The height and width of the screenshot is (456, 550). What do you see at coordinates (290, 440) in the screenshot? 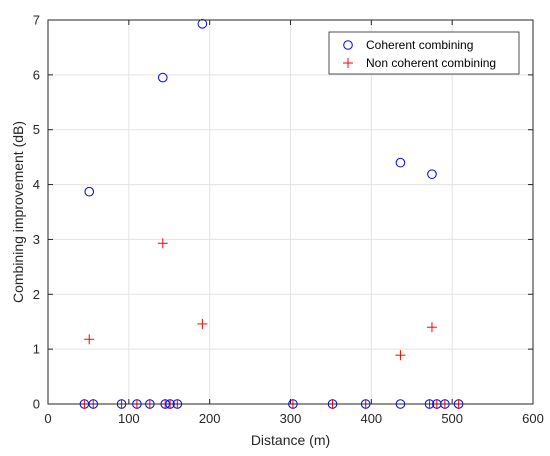
I see `x-axis-label: Distance (m)` at bounding box center [290, 440].